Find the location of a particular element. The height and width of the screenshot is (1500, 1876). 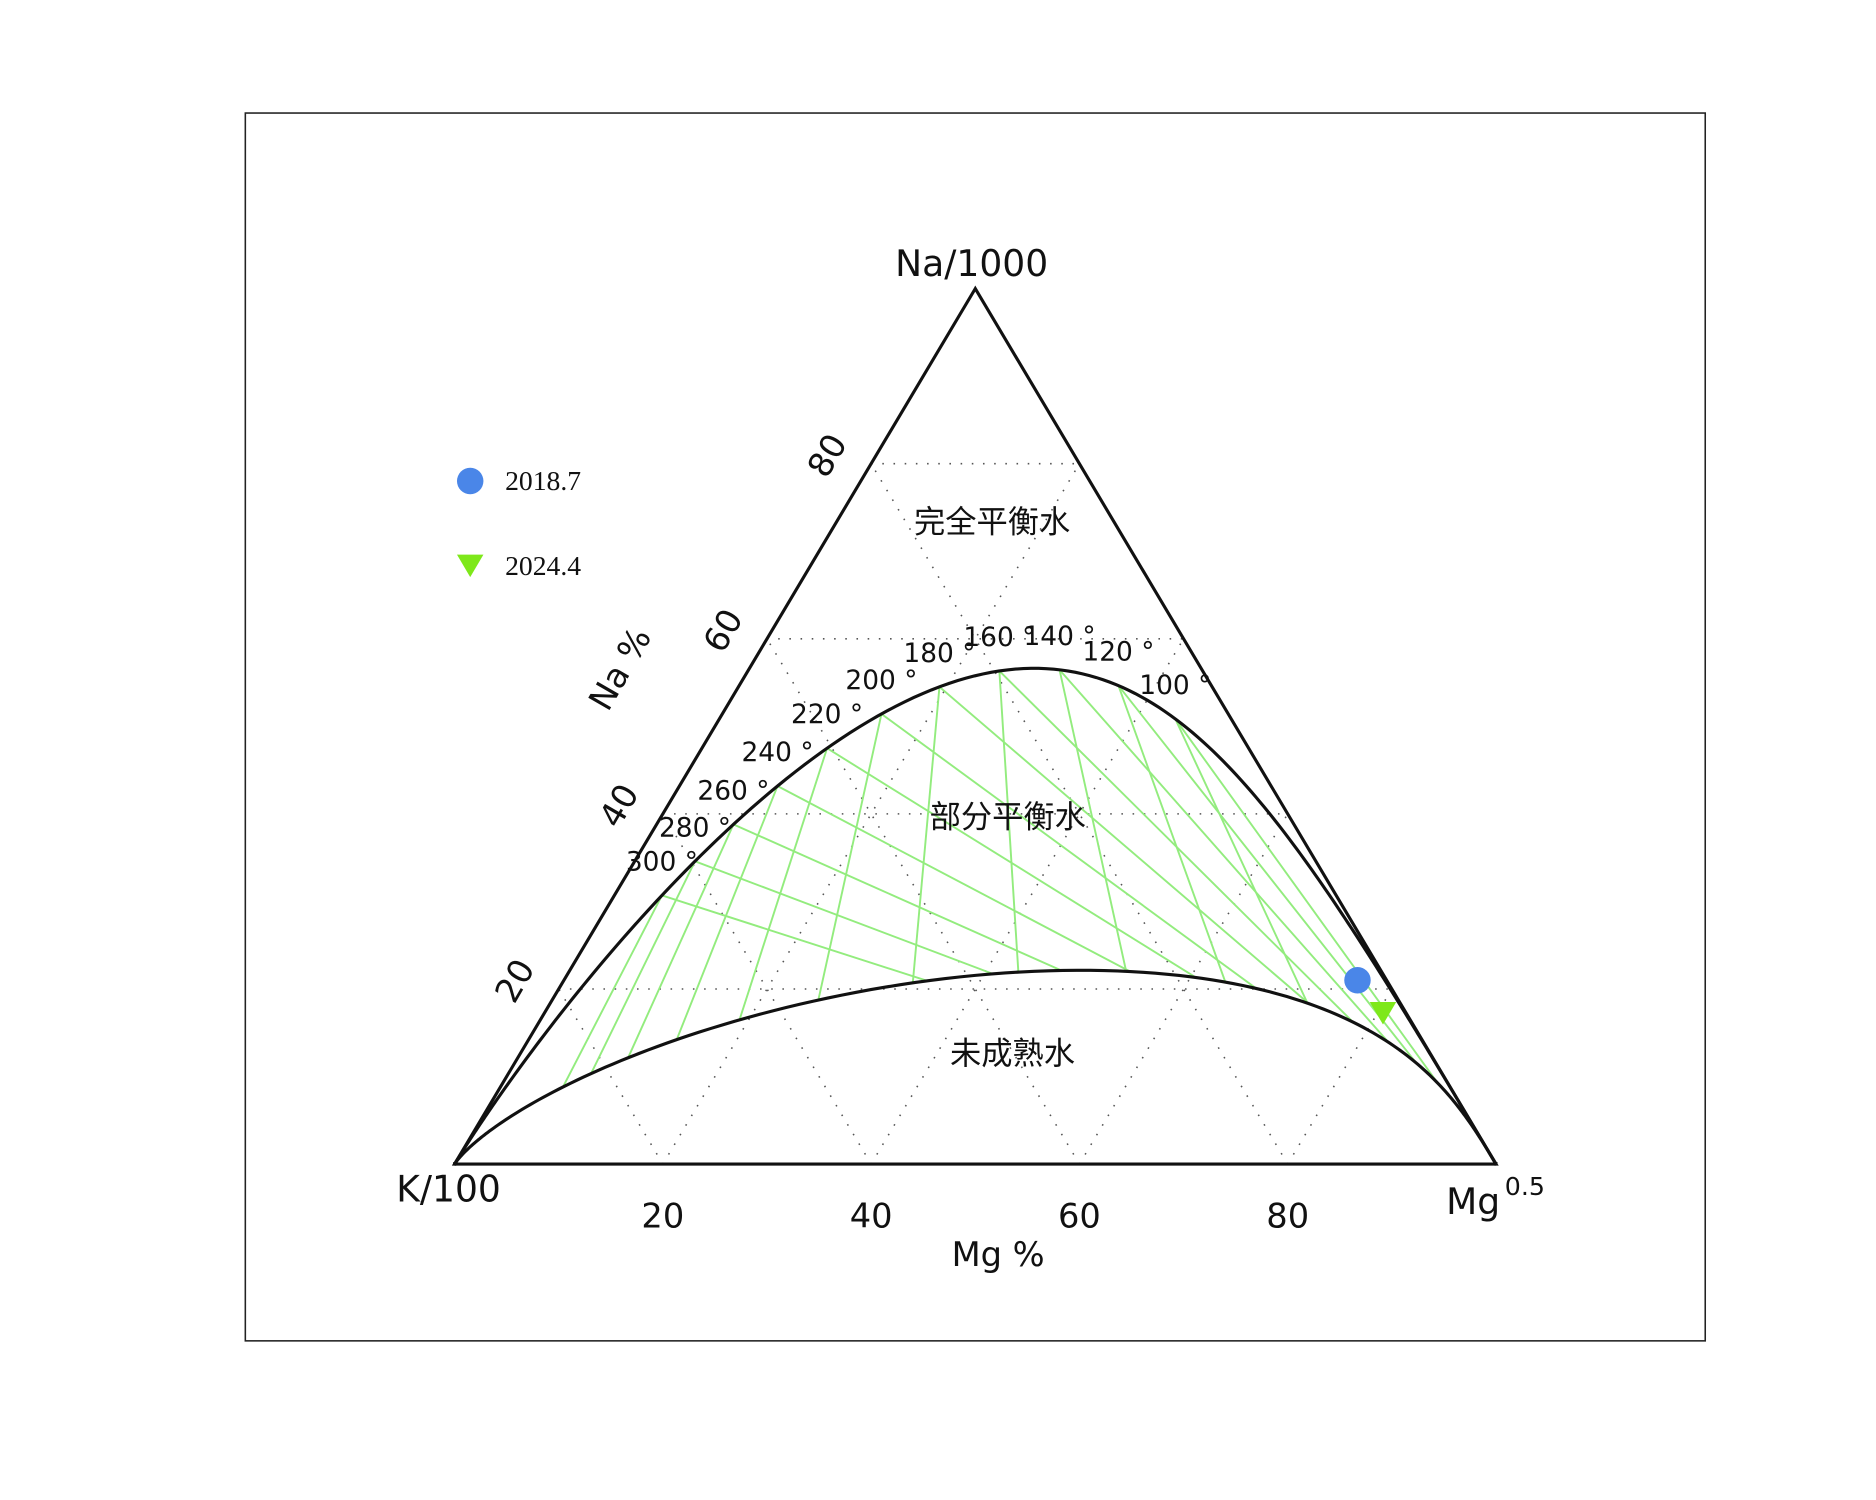

na-tick-label: 20 is located at coordinates (514, 980).